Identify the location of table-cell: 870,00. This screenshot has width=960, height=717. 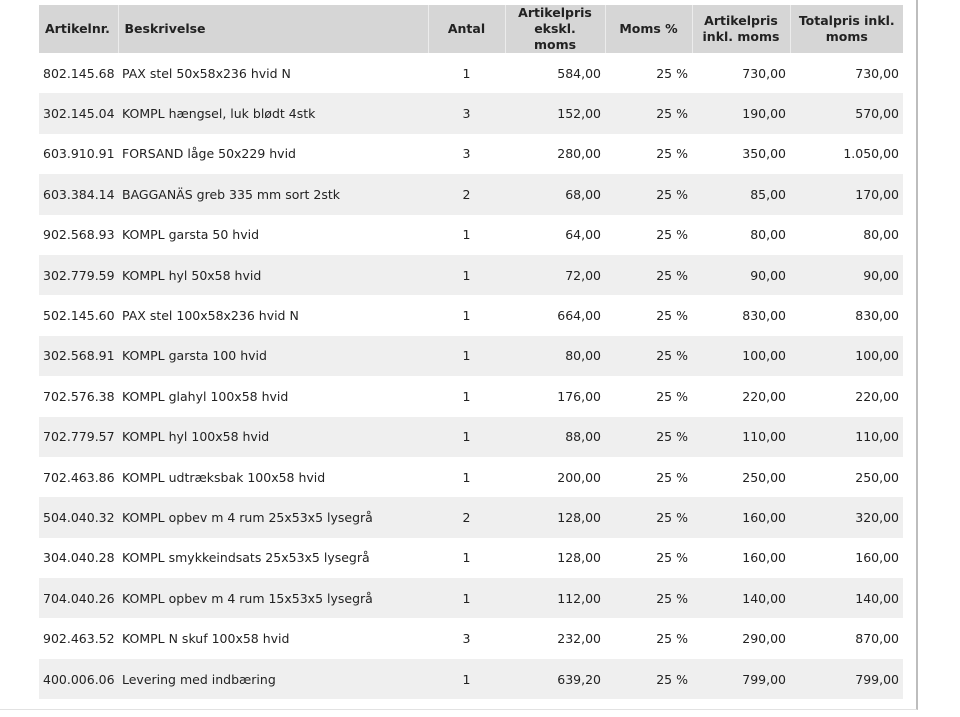
(877, 639).